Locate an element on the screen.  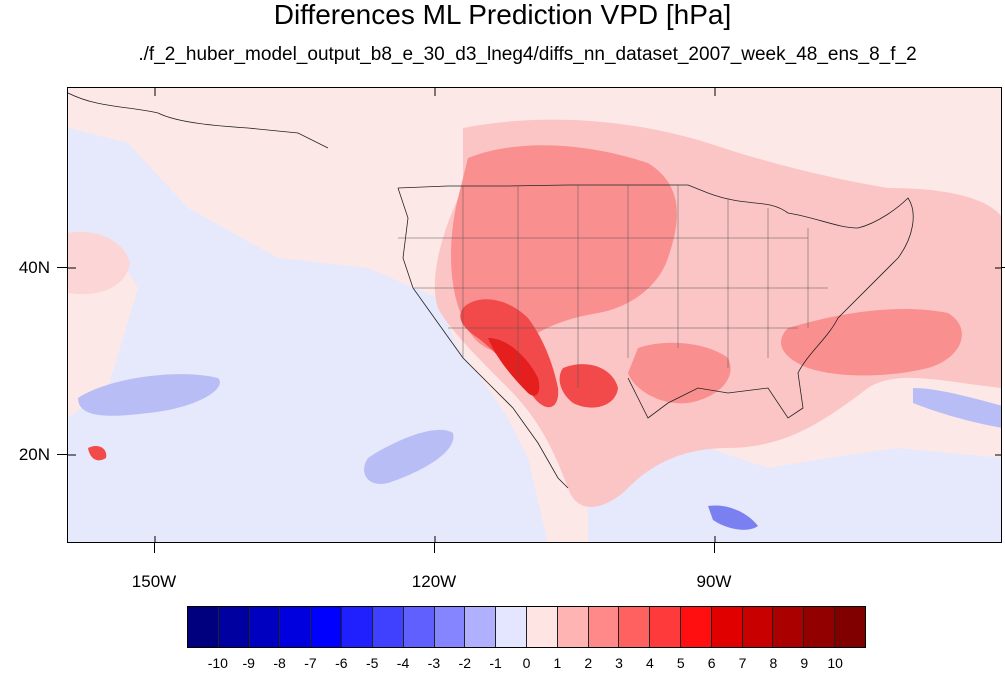
state-borders is located at coordinates (613, 286).